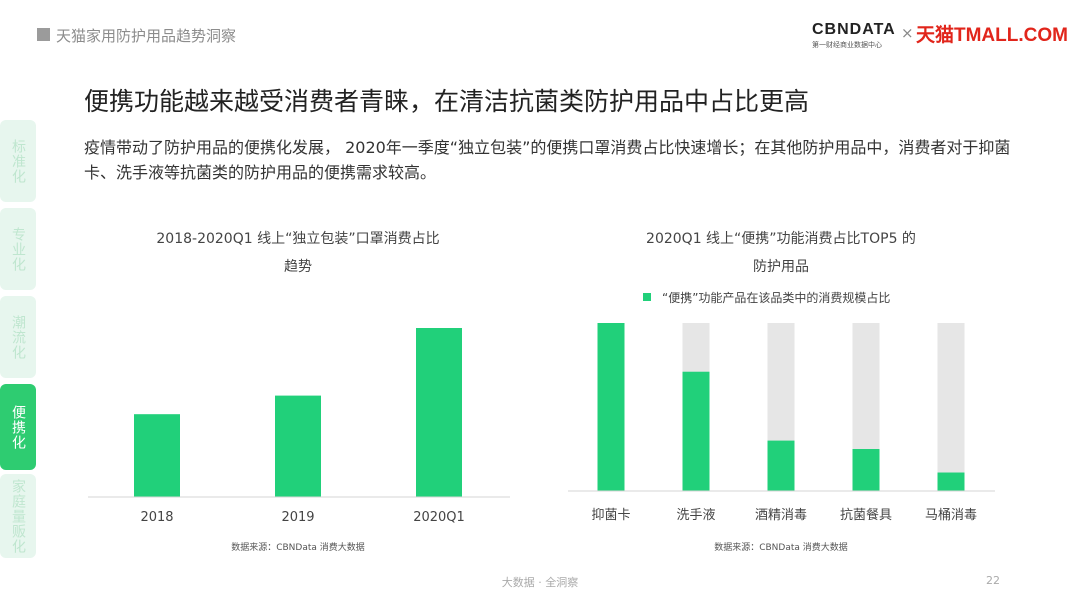  I want to click on chart2-tick-label: 马桶消毒, so click(951, 515).